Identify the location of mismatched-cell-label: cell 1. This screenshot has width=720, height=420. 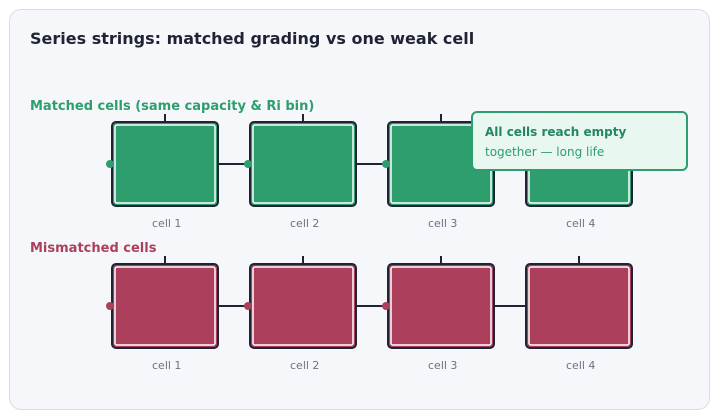
(166, 365).